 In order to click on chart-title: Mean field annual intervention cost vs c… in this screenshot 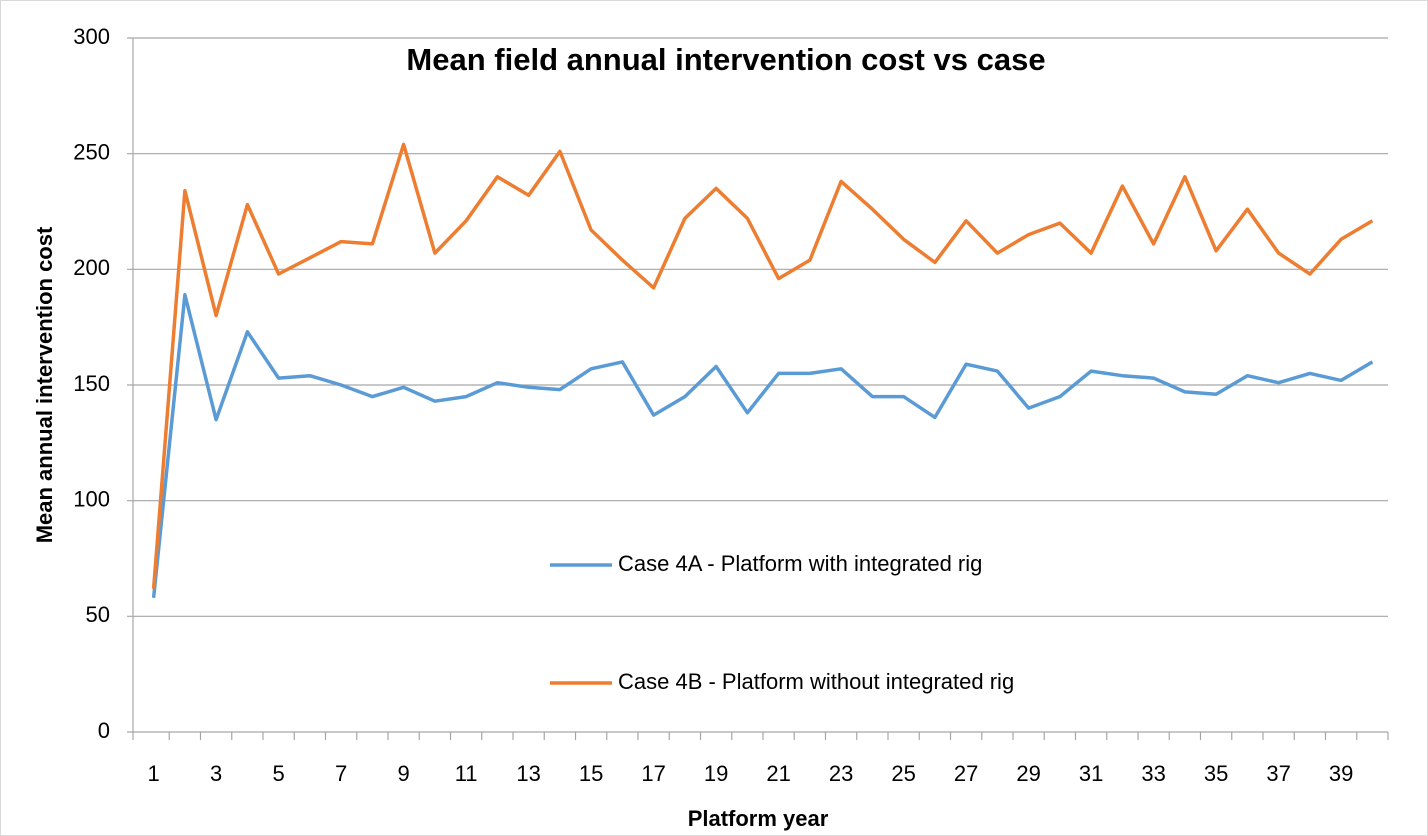, I will do `click(725, 59)`.